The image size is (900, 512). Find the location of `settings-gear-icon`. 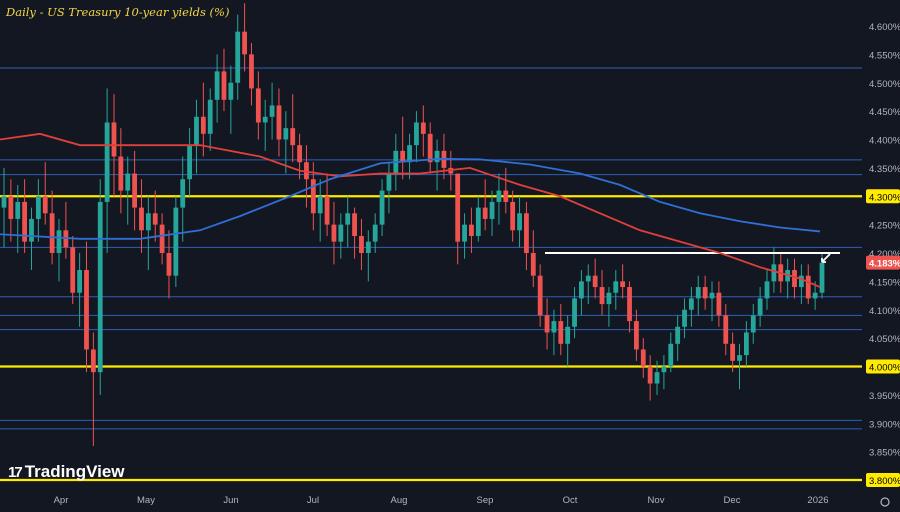

settings-gear-icon is located at coordinates (885, 502).